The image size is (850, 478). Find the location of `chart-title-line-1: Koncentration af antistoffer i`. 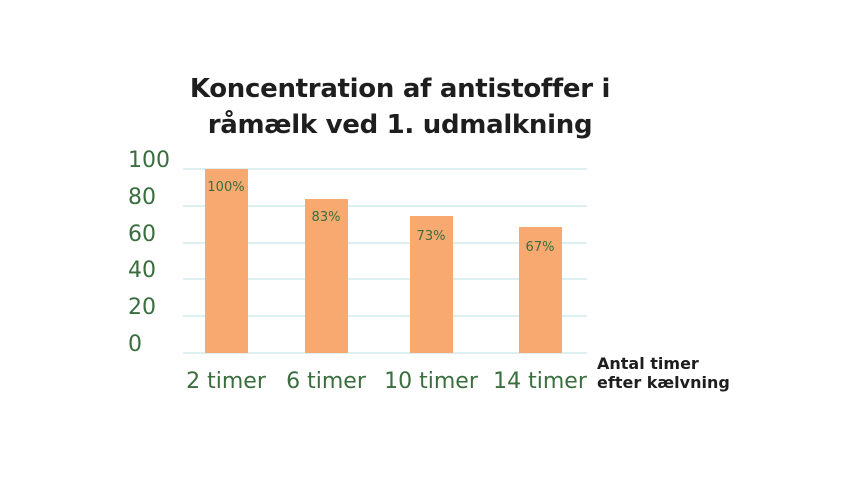

chart-title-line-1: Koncentration af antistoffer i is located at coordinates (400, 89).